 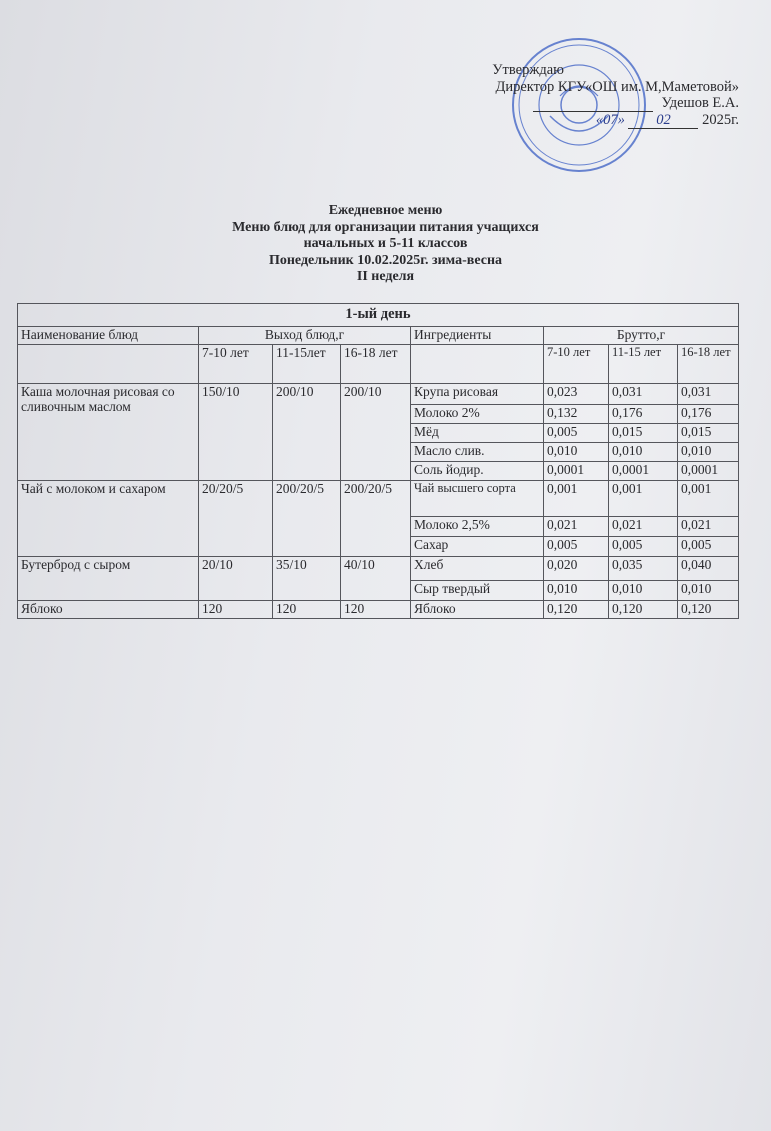 I want to click on dish-name: Чай с молоком и сахаром, so click(x=108, y=518).